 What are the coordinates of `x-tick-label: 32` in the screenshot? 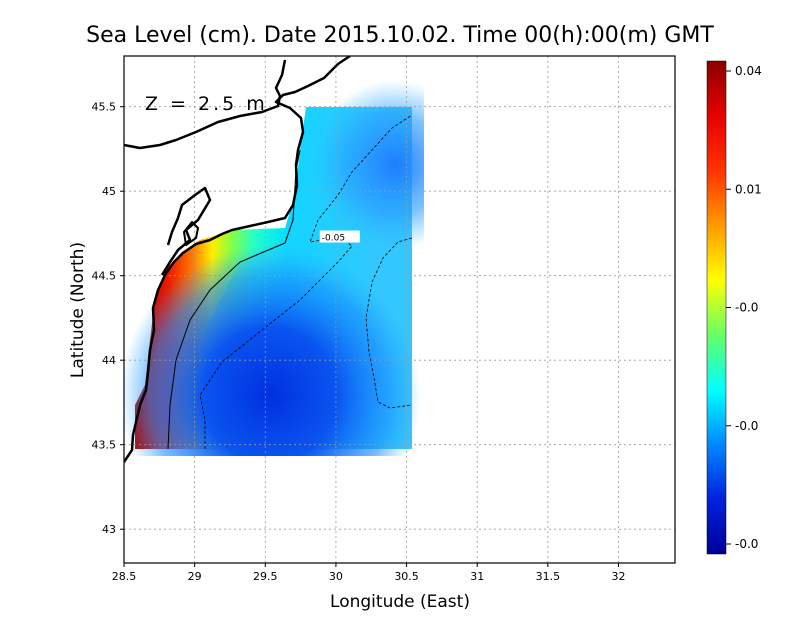 It's located at (618, 576).